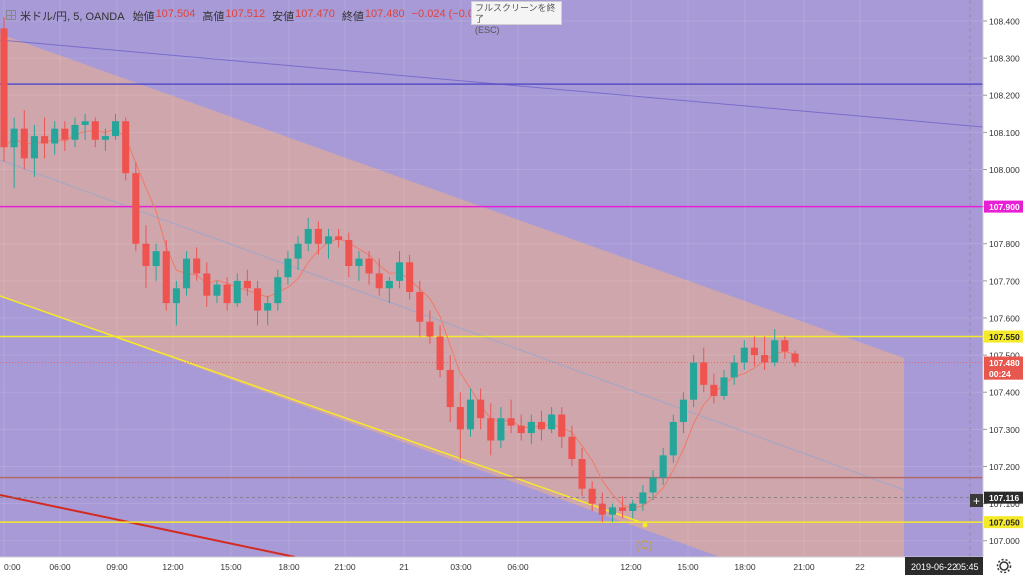 The image size is (1024, 580). I want to click on price-scale-background, so click(1003, 278).